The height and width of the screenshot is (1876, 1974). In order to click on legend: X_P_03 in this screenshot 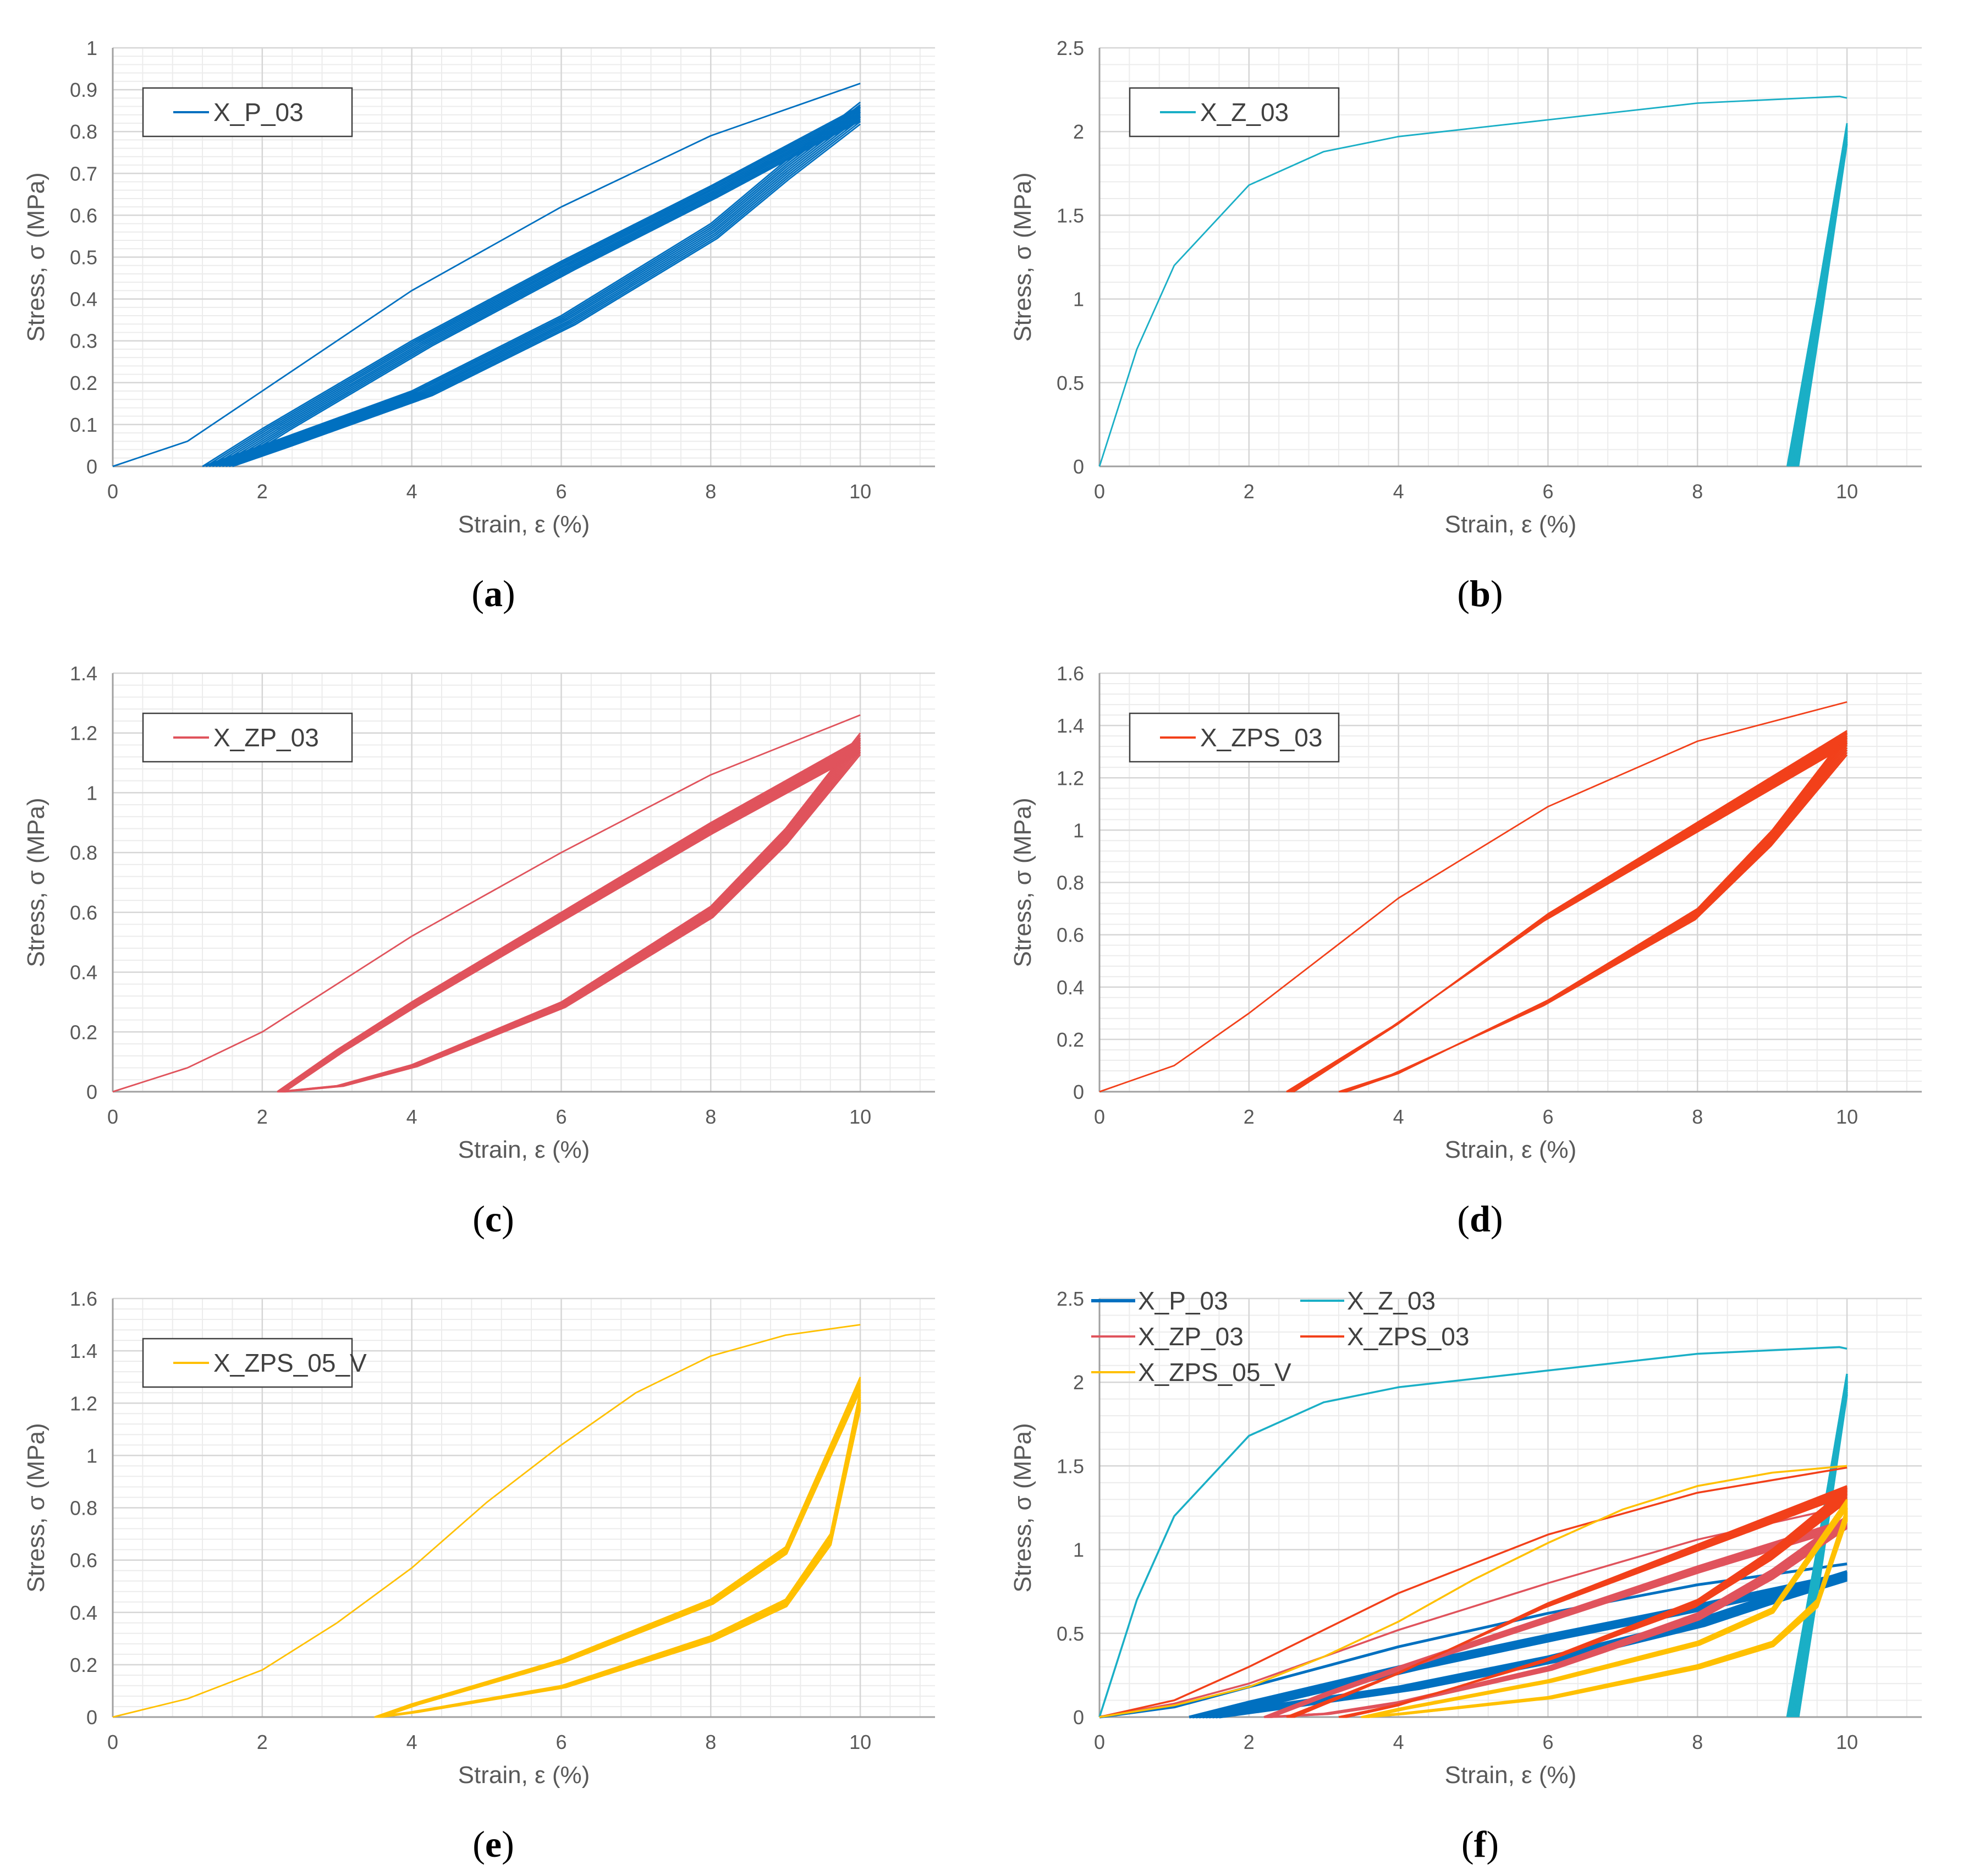, I will do `click(247, 112)`.